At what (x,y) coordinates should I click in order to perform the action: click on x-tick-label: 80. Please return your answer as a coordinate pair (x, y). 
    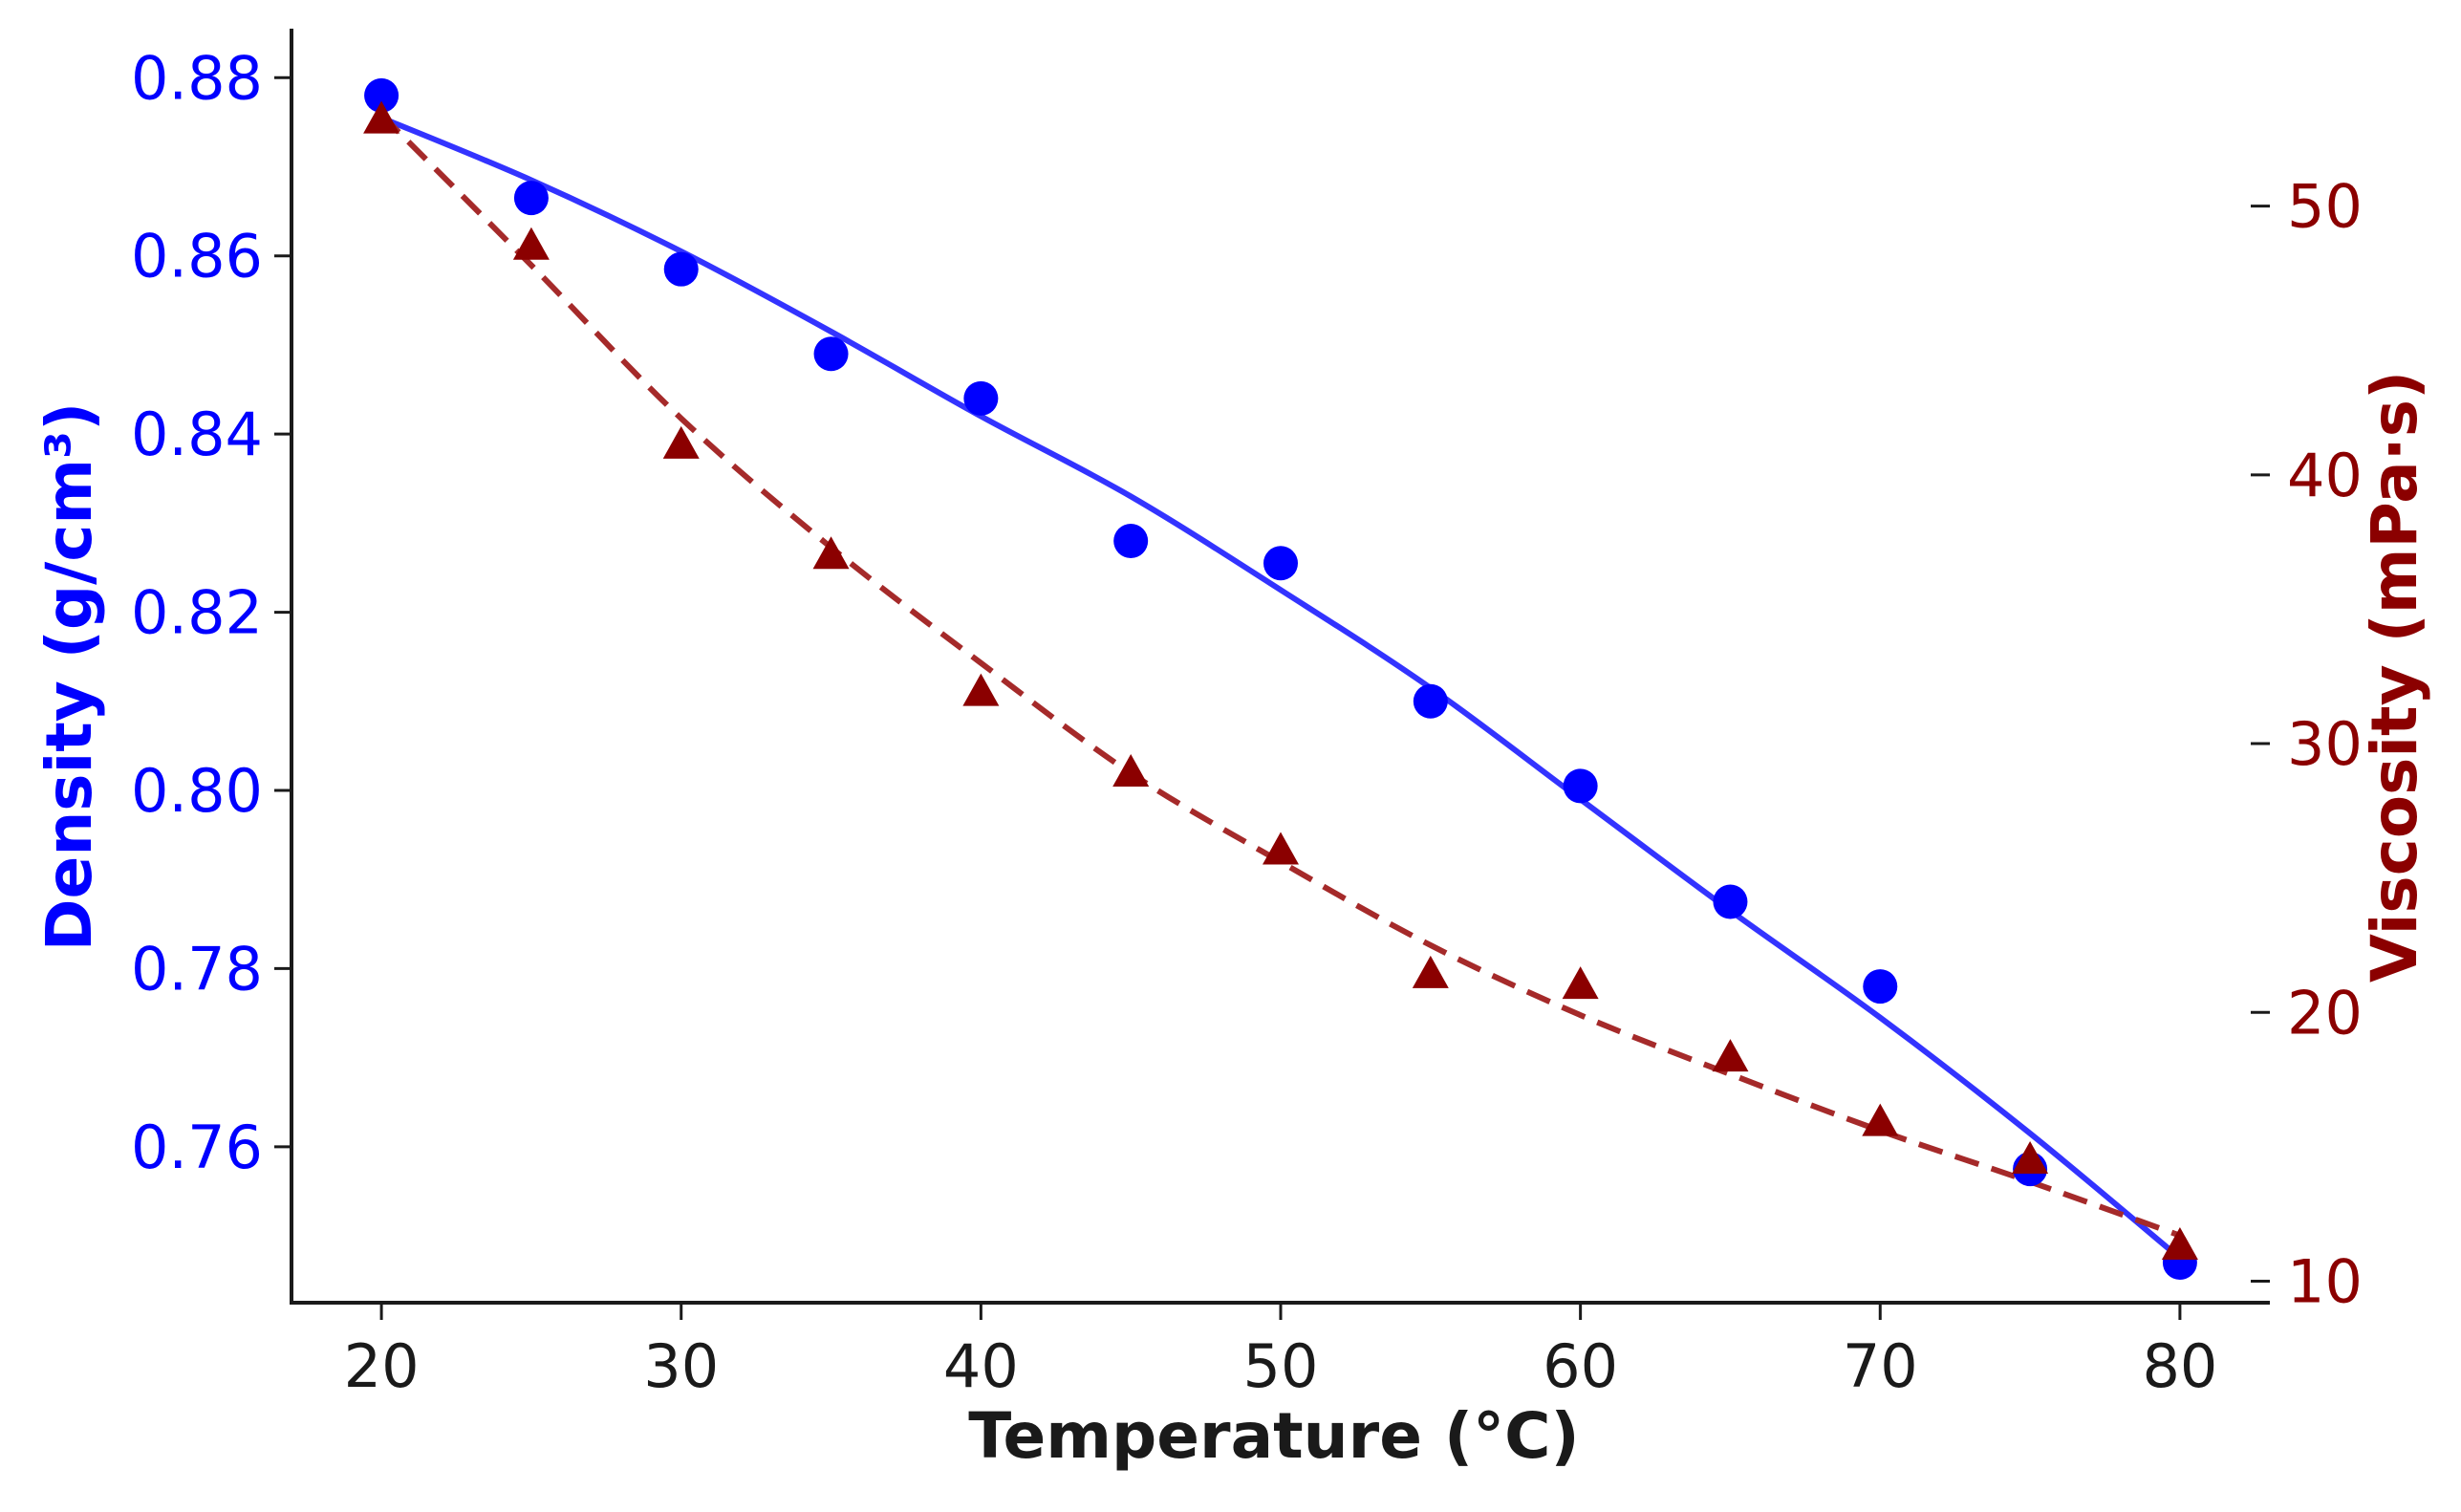
    Looking at the image, I should click on (2179, 1366).